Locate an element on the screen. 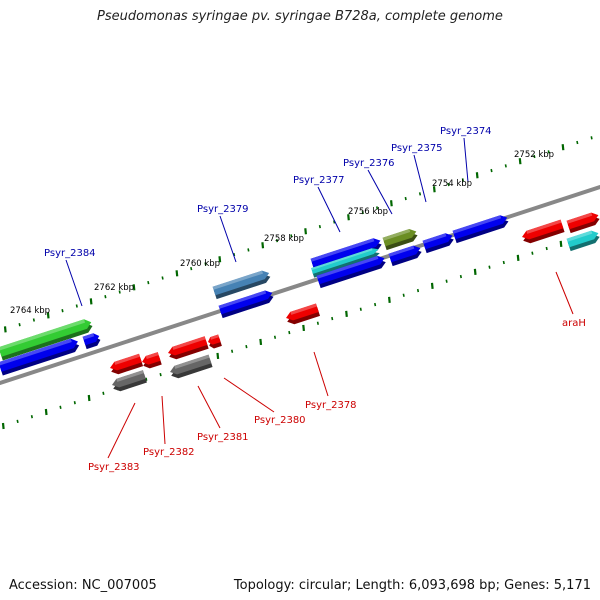 The width and height of the screenshot is (600, 600). gene-rrna-green is located at coordinates (47, 339).